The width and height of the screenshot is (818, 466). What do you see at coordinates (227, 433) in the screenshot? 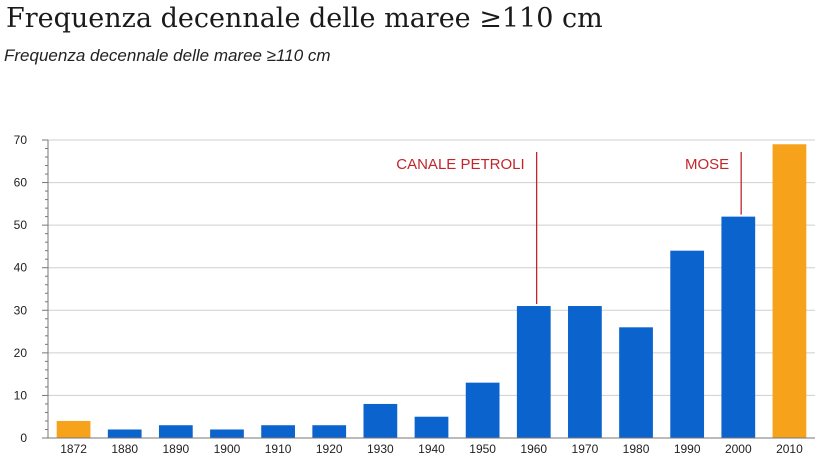
I see `bar-1900` at bounding box center [227, 433].